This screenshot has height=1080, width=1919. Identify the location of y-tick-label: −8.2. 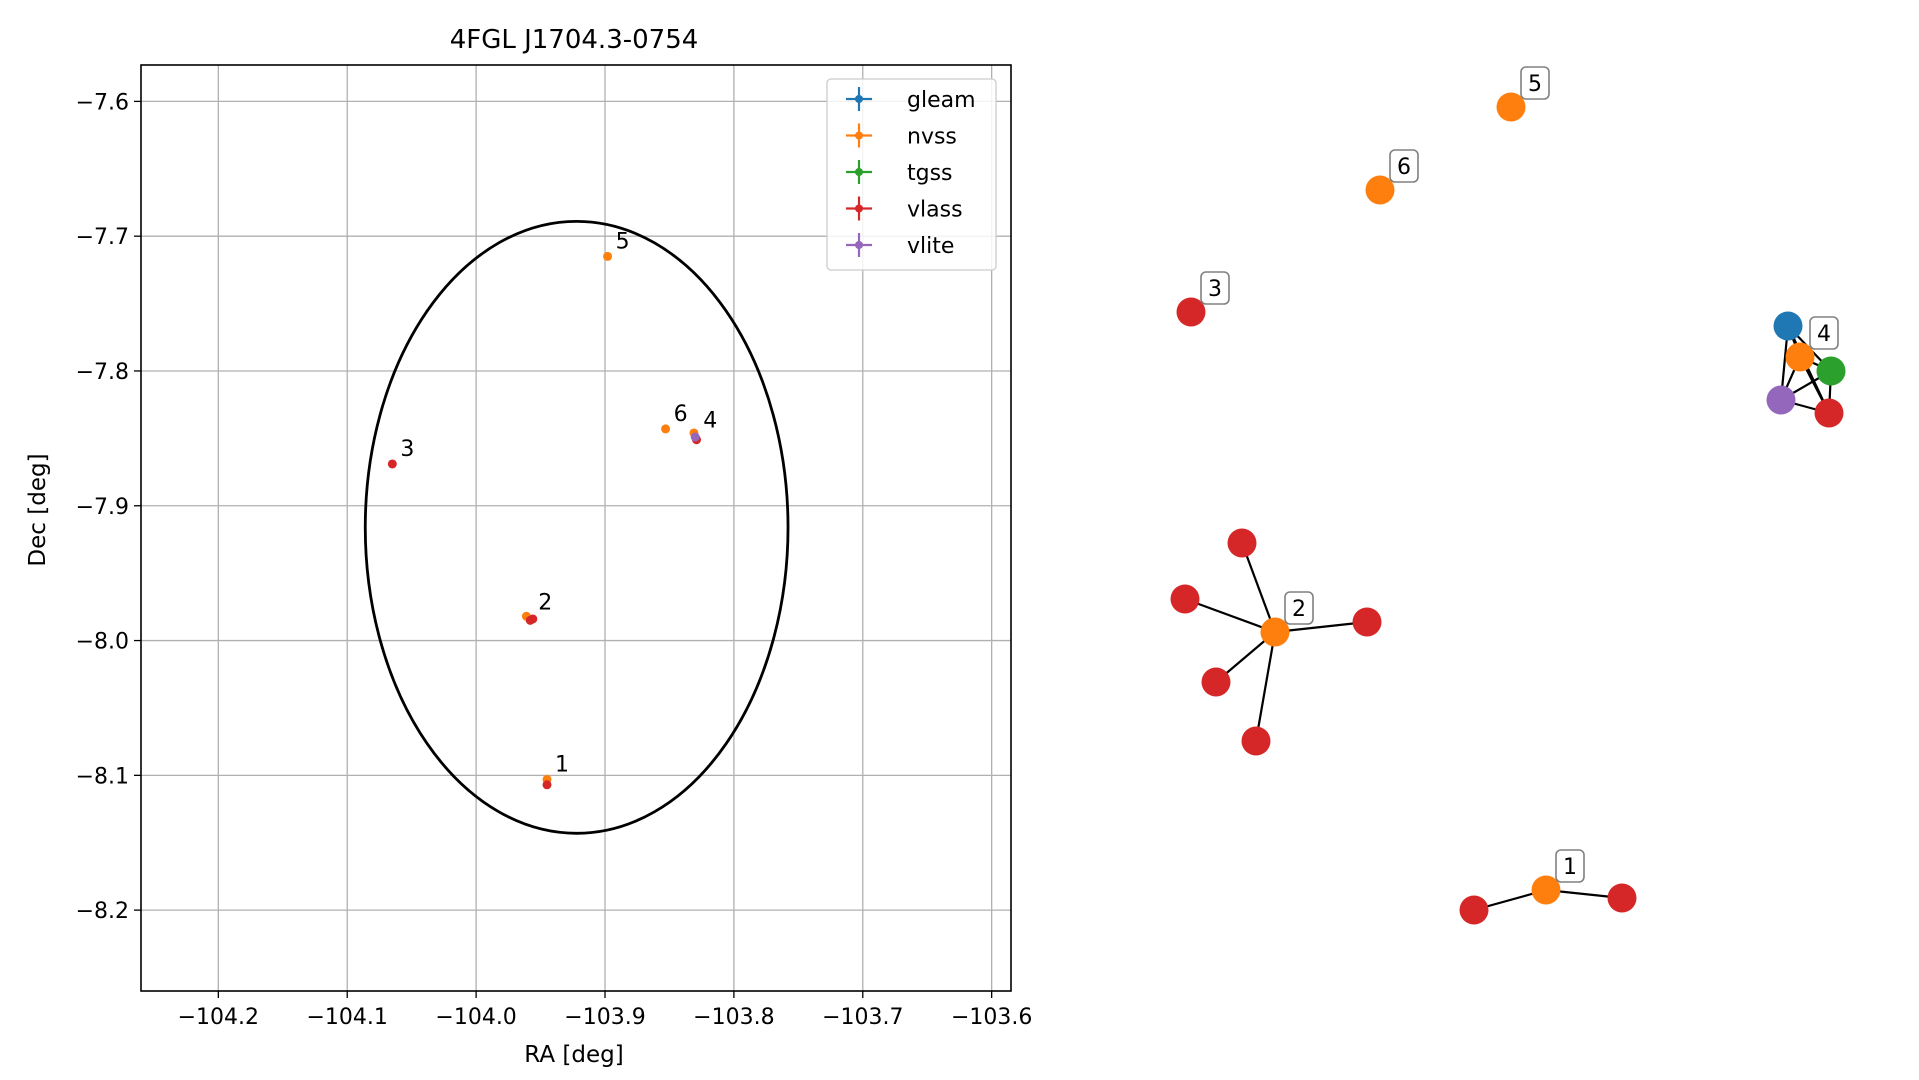
(102, 911).